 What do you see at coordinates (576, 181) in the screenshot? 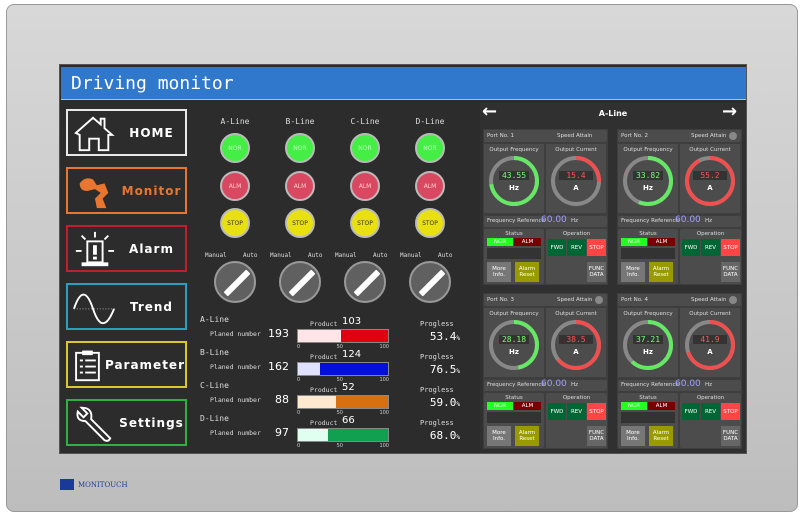
I see `gauge-arc` at bounding box center [576, 181].